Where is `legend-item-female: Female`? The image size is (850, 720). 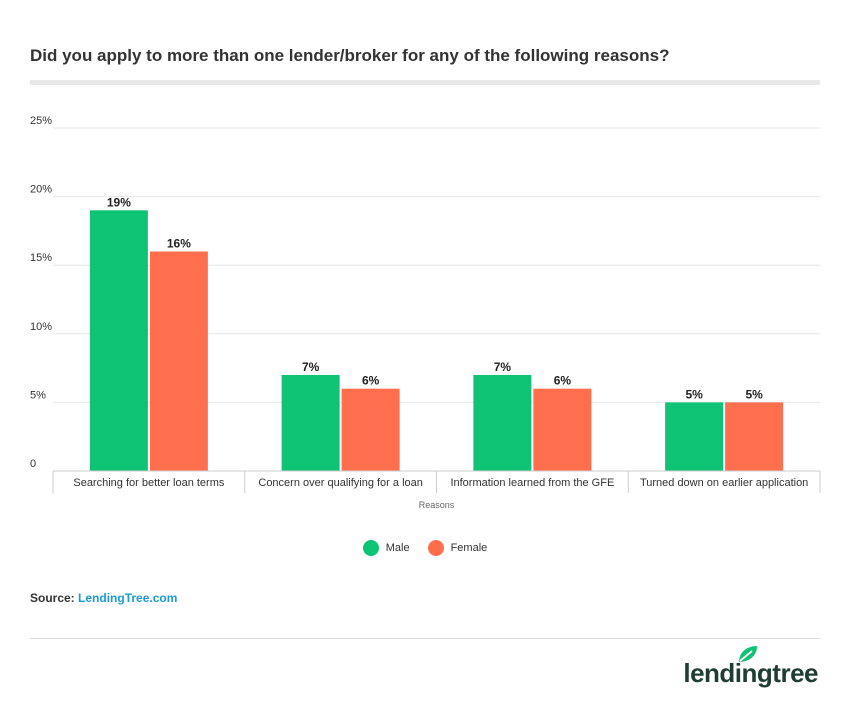 legend-item-female: Female is located at coordinates (457, 548).